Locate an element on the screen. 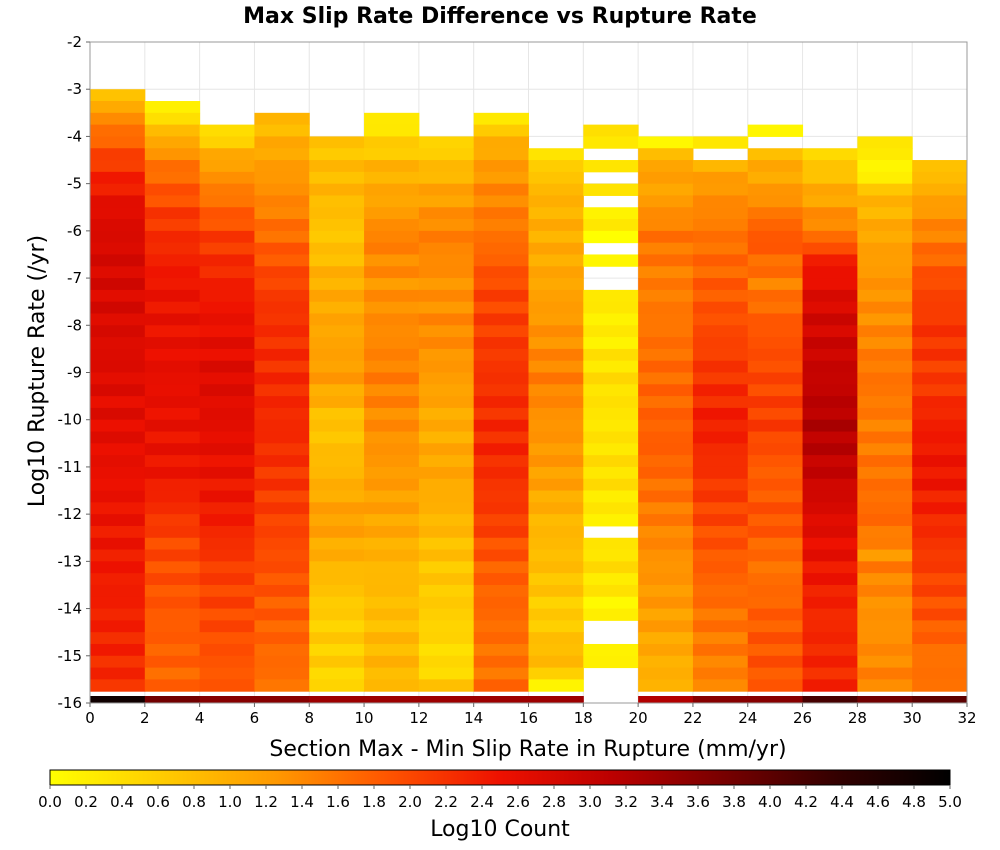 The height and width of the screenshot is (850, 1000). y-tick-label: -16 is located at coordinates (70, 703).